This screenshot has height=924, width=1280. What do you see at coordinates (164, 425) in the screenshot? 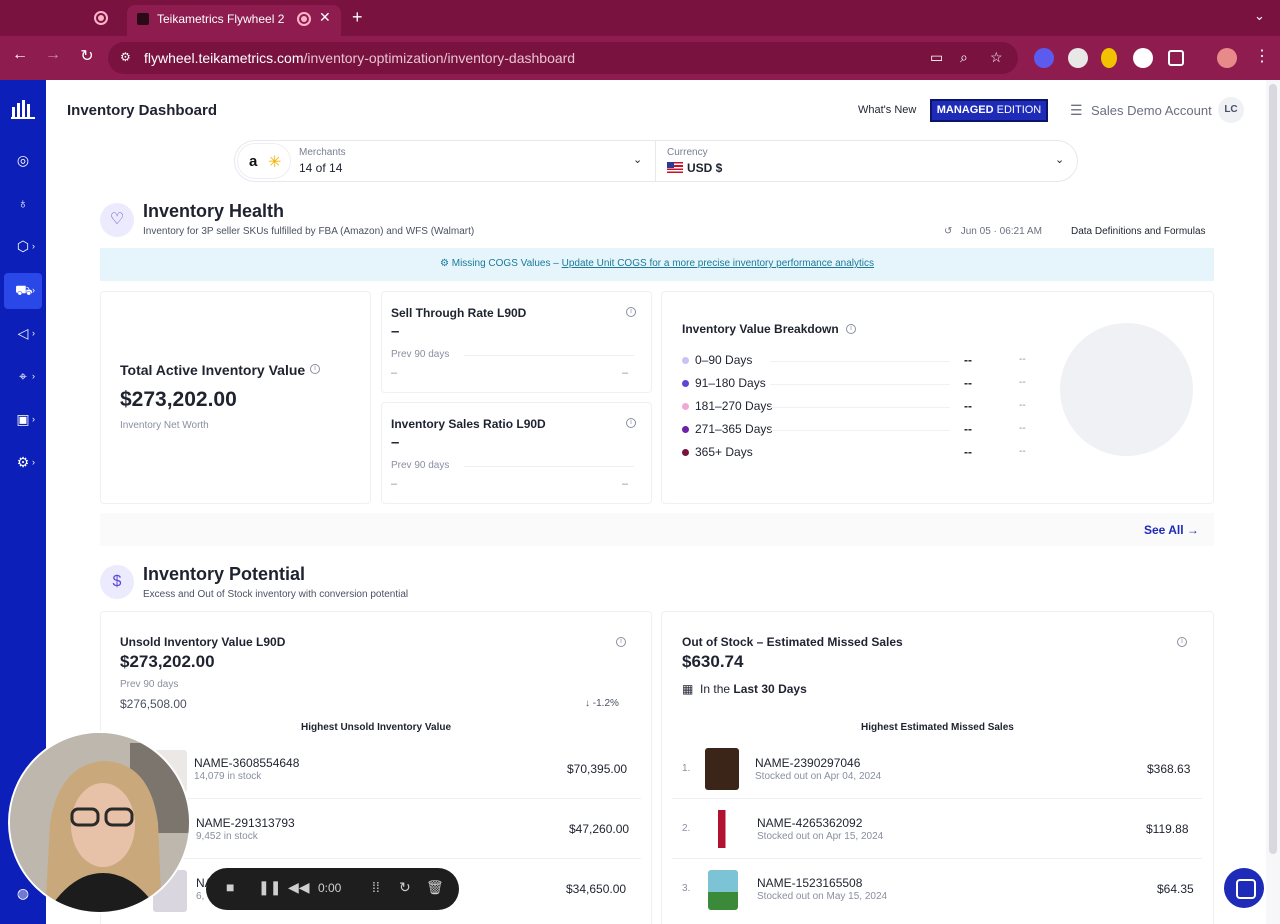
I see `net-worth-label: Inventory Net Worth` at bounding box center [164, 425].